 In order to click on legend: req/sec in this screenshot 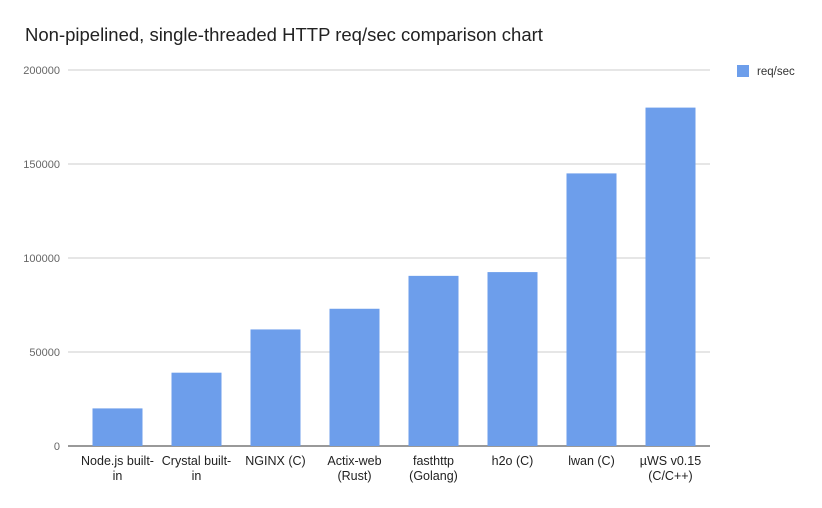, I will do `click(766, 71)`.